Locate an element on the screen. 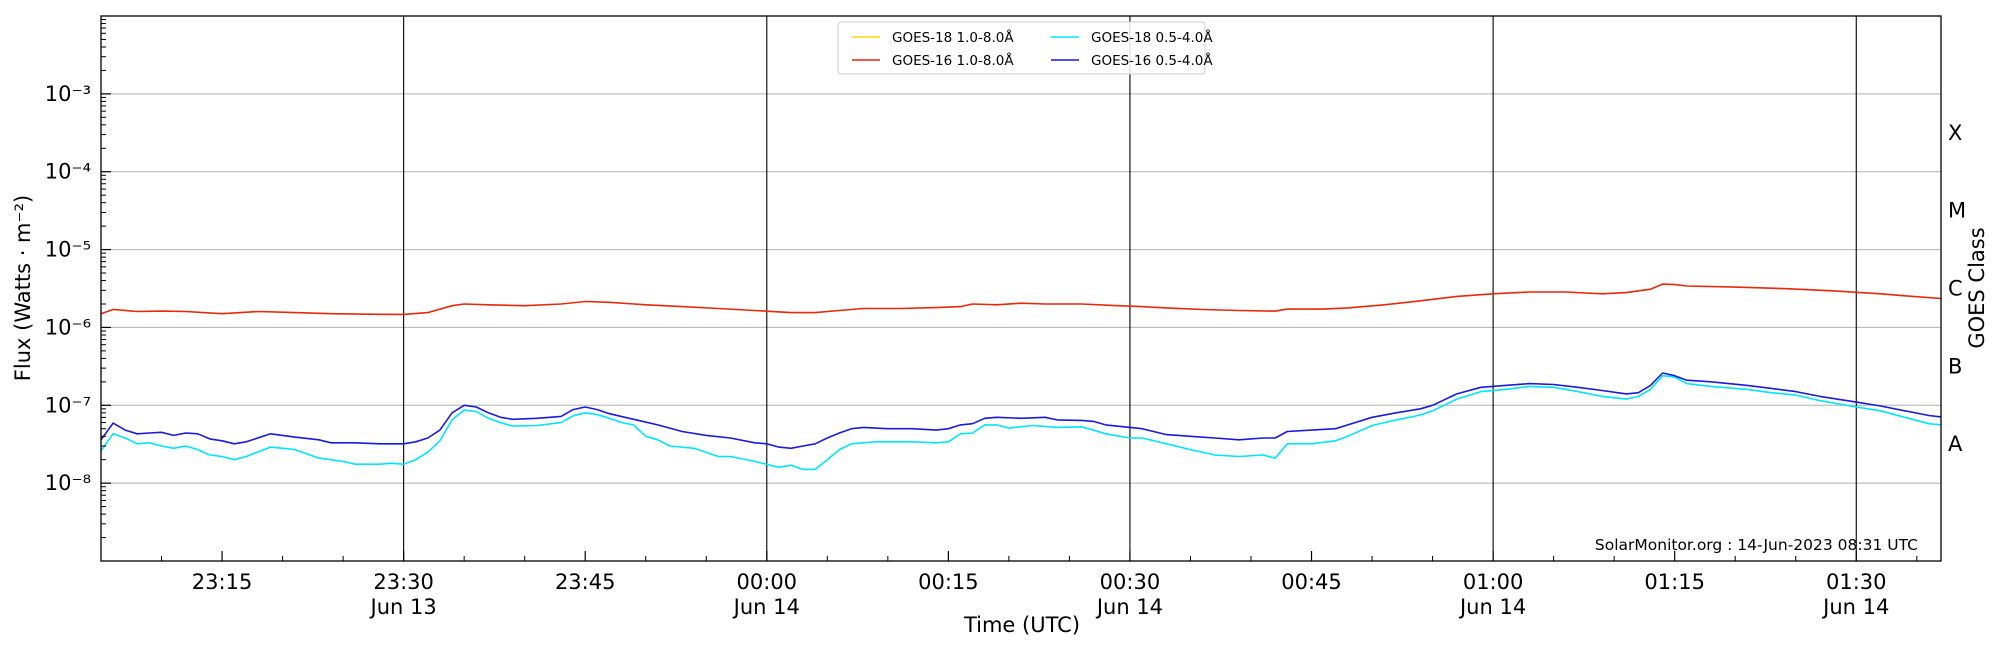 The width and height of the screenshot is (2000, 650). x-tick-label: 23:45 is located at coordinates (585, 582).